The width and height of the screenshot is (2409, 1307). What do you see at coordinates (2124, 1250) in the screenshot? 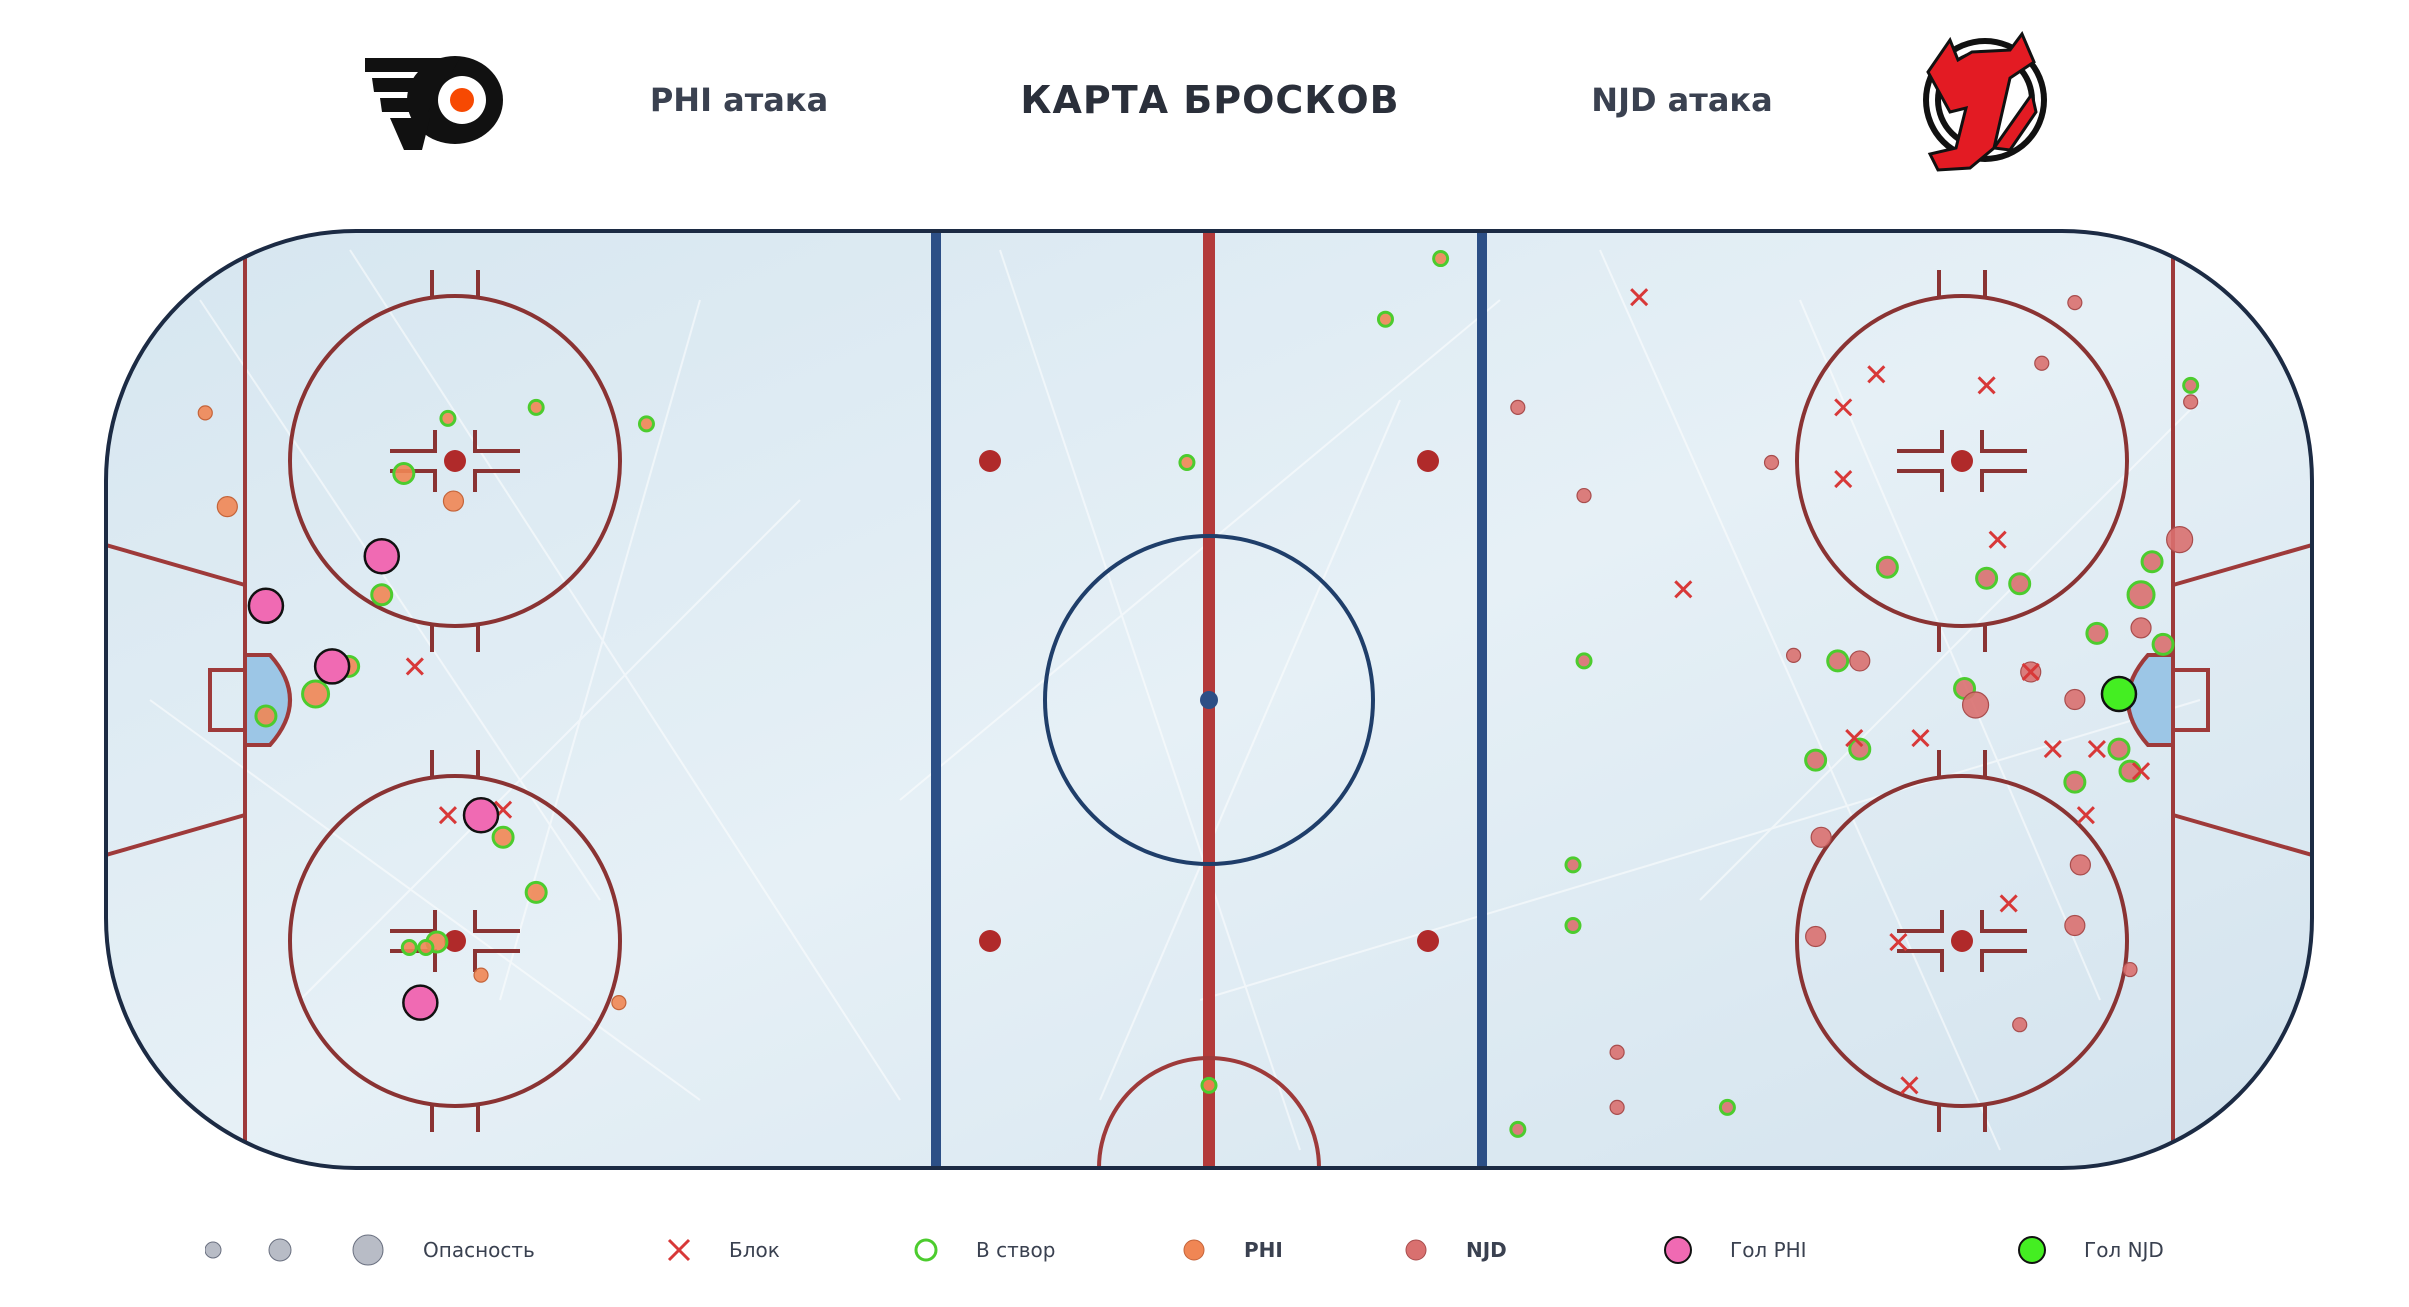
I see `legend-goal-njd-label: Гол NJD` at bounding box center [2124, 1250].